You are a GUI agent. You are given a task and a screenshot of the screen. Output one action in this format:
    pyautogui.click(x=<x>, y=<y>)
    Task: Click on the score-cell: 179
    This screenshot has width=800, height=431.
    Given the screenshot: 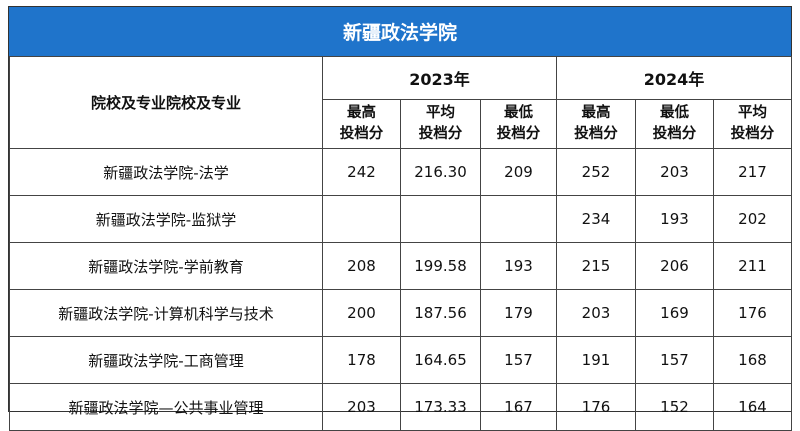 What is the action you would take?
    pyautogui.click(x=518, y=313)
    